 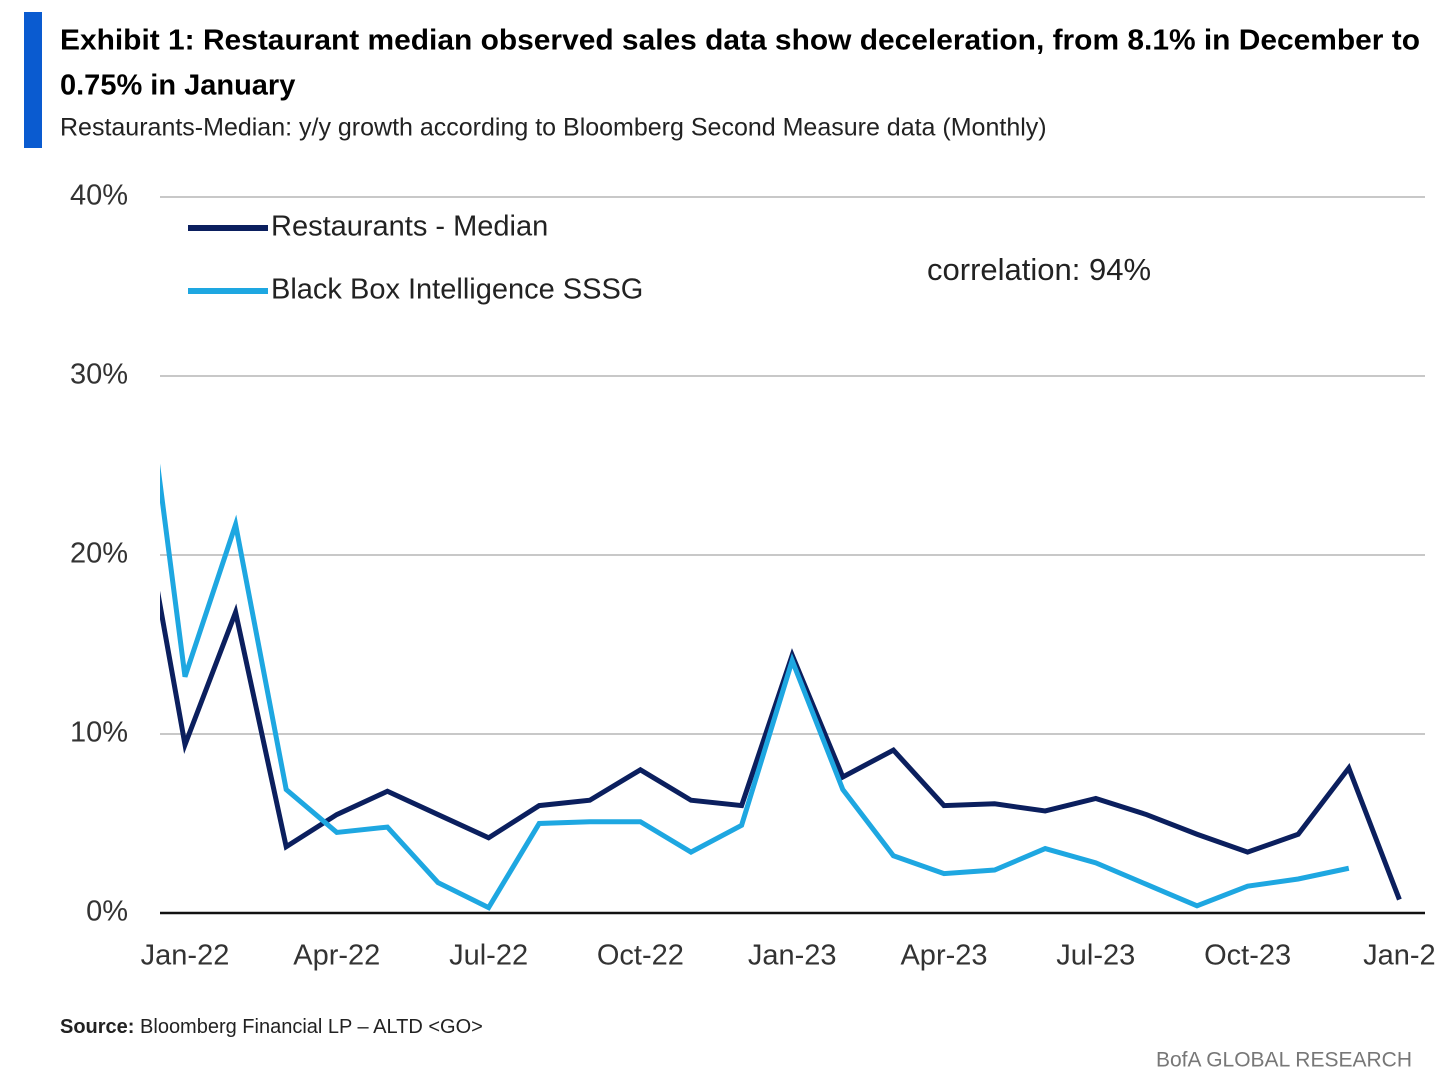 I want to click on annotation: correlation: 94%, so click(x=1039, y=269).